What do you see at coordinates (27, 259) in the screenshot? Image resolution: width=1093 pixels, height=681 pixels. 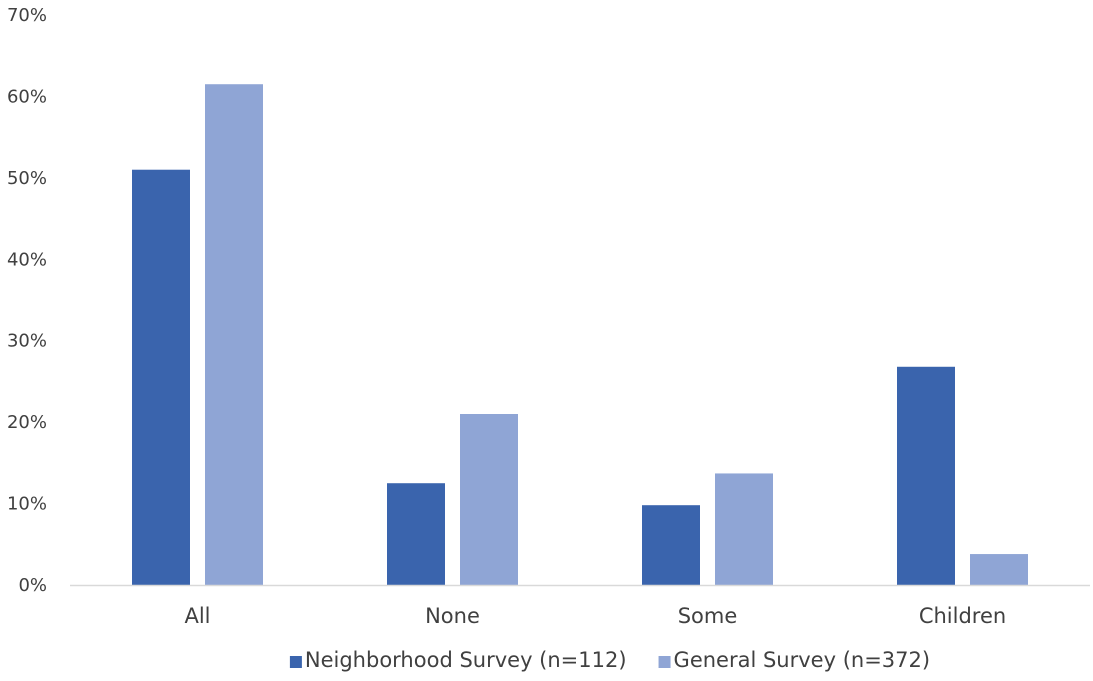 I see `y-tick-label: 40%` at bounding box center [27, 259].